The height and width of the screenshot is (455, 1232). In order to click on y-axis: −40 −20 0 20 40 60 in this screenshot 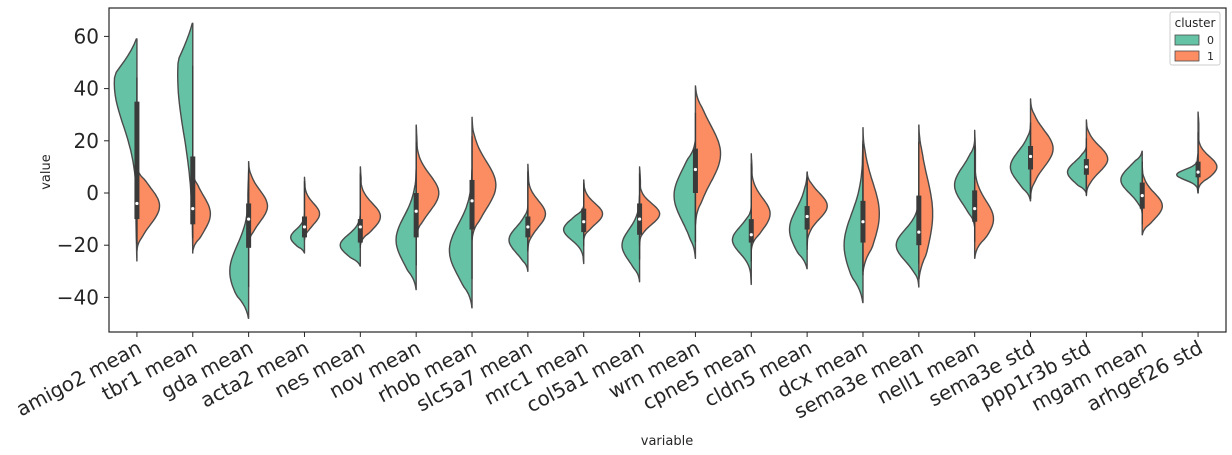, I will do `click(83, 166)`.